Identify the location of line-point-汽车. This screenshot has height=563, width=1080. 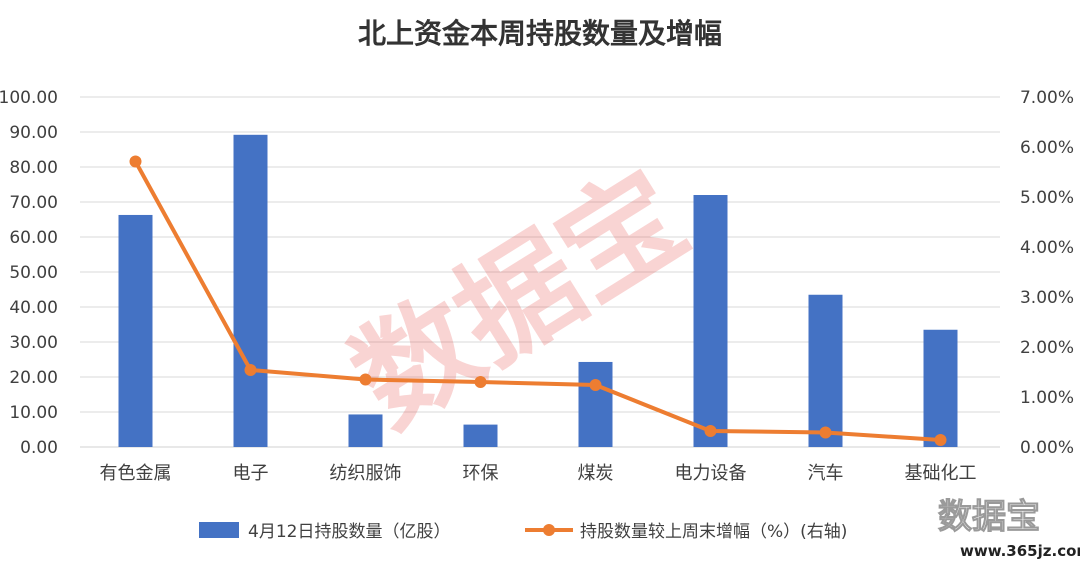
(825, 432).